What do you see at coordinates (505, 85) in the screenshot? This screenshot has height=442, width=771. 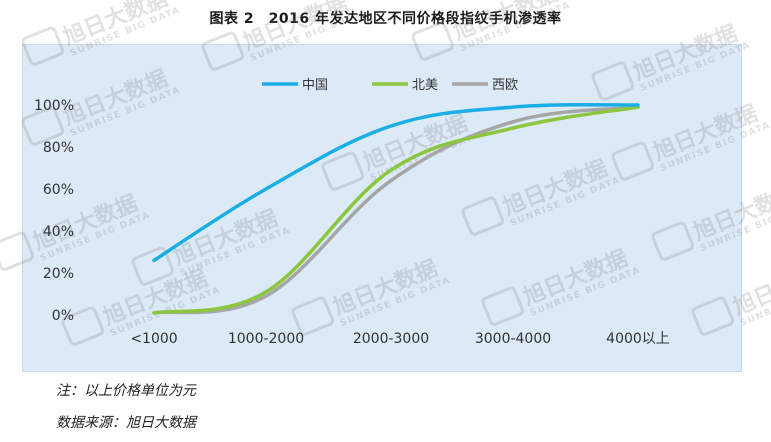 I see `legend-label: 西欧` at bounding box center [505, 85].